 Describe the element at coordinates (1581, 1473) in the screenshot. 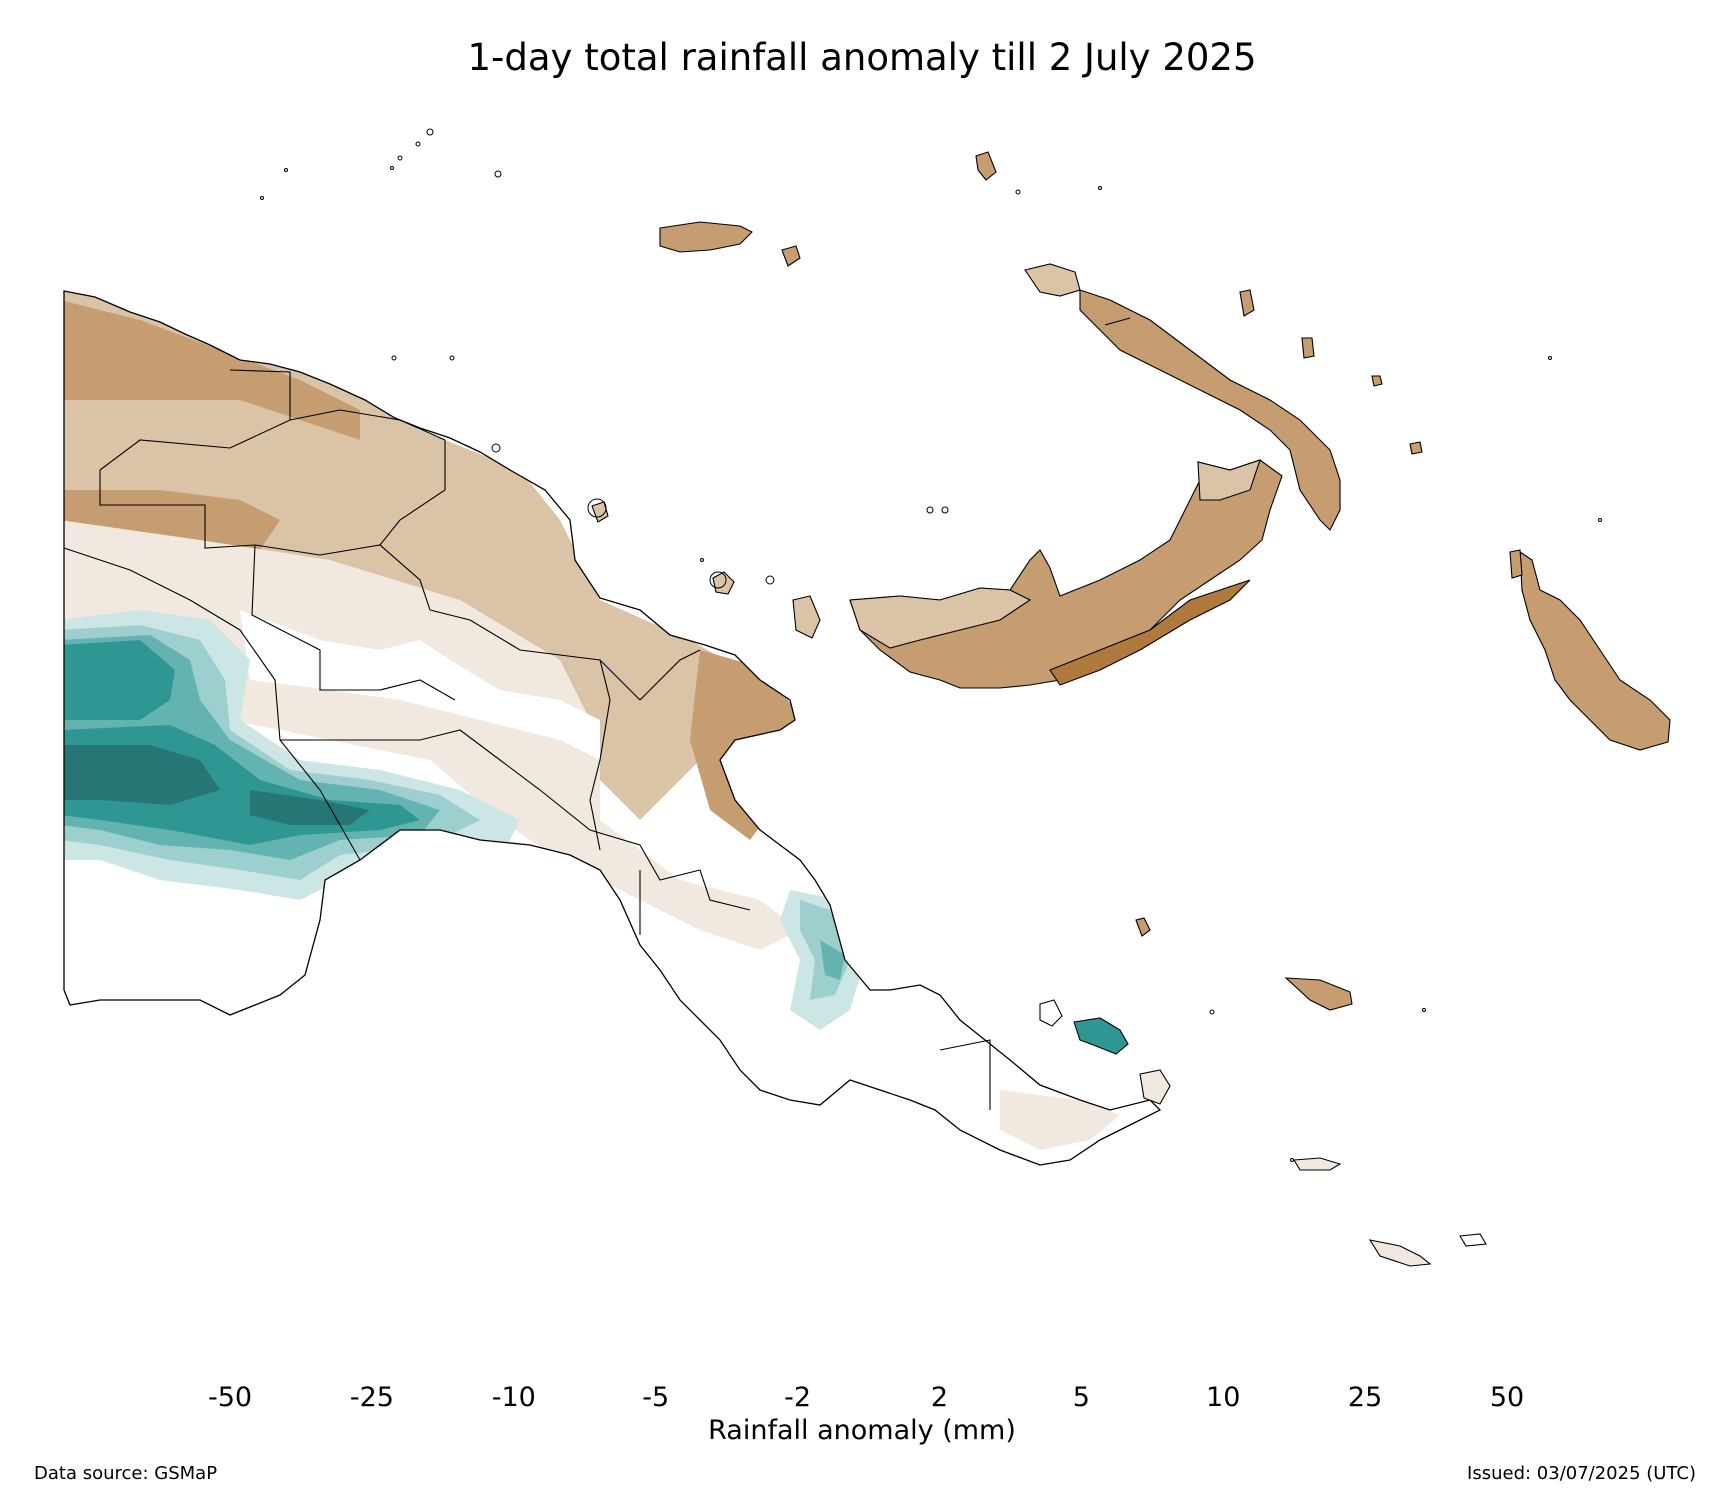

I see `issued-date-text: Issued: 03/07/2025 (UTC)` at that location.